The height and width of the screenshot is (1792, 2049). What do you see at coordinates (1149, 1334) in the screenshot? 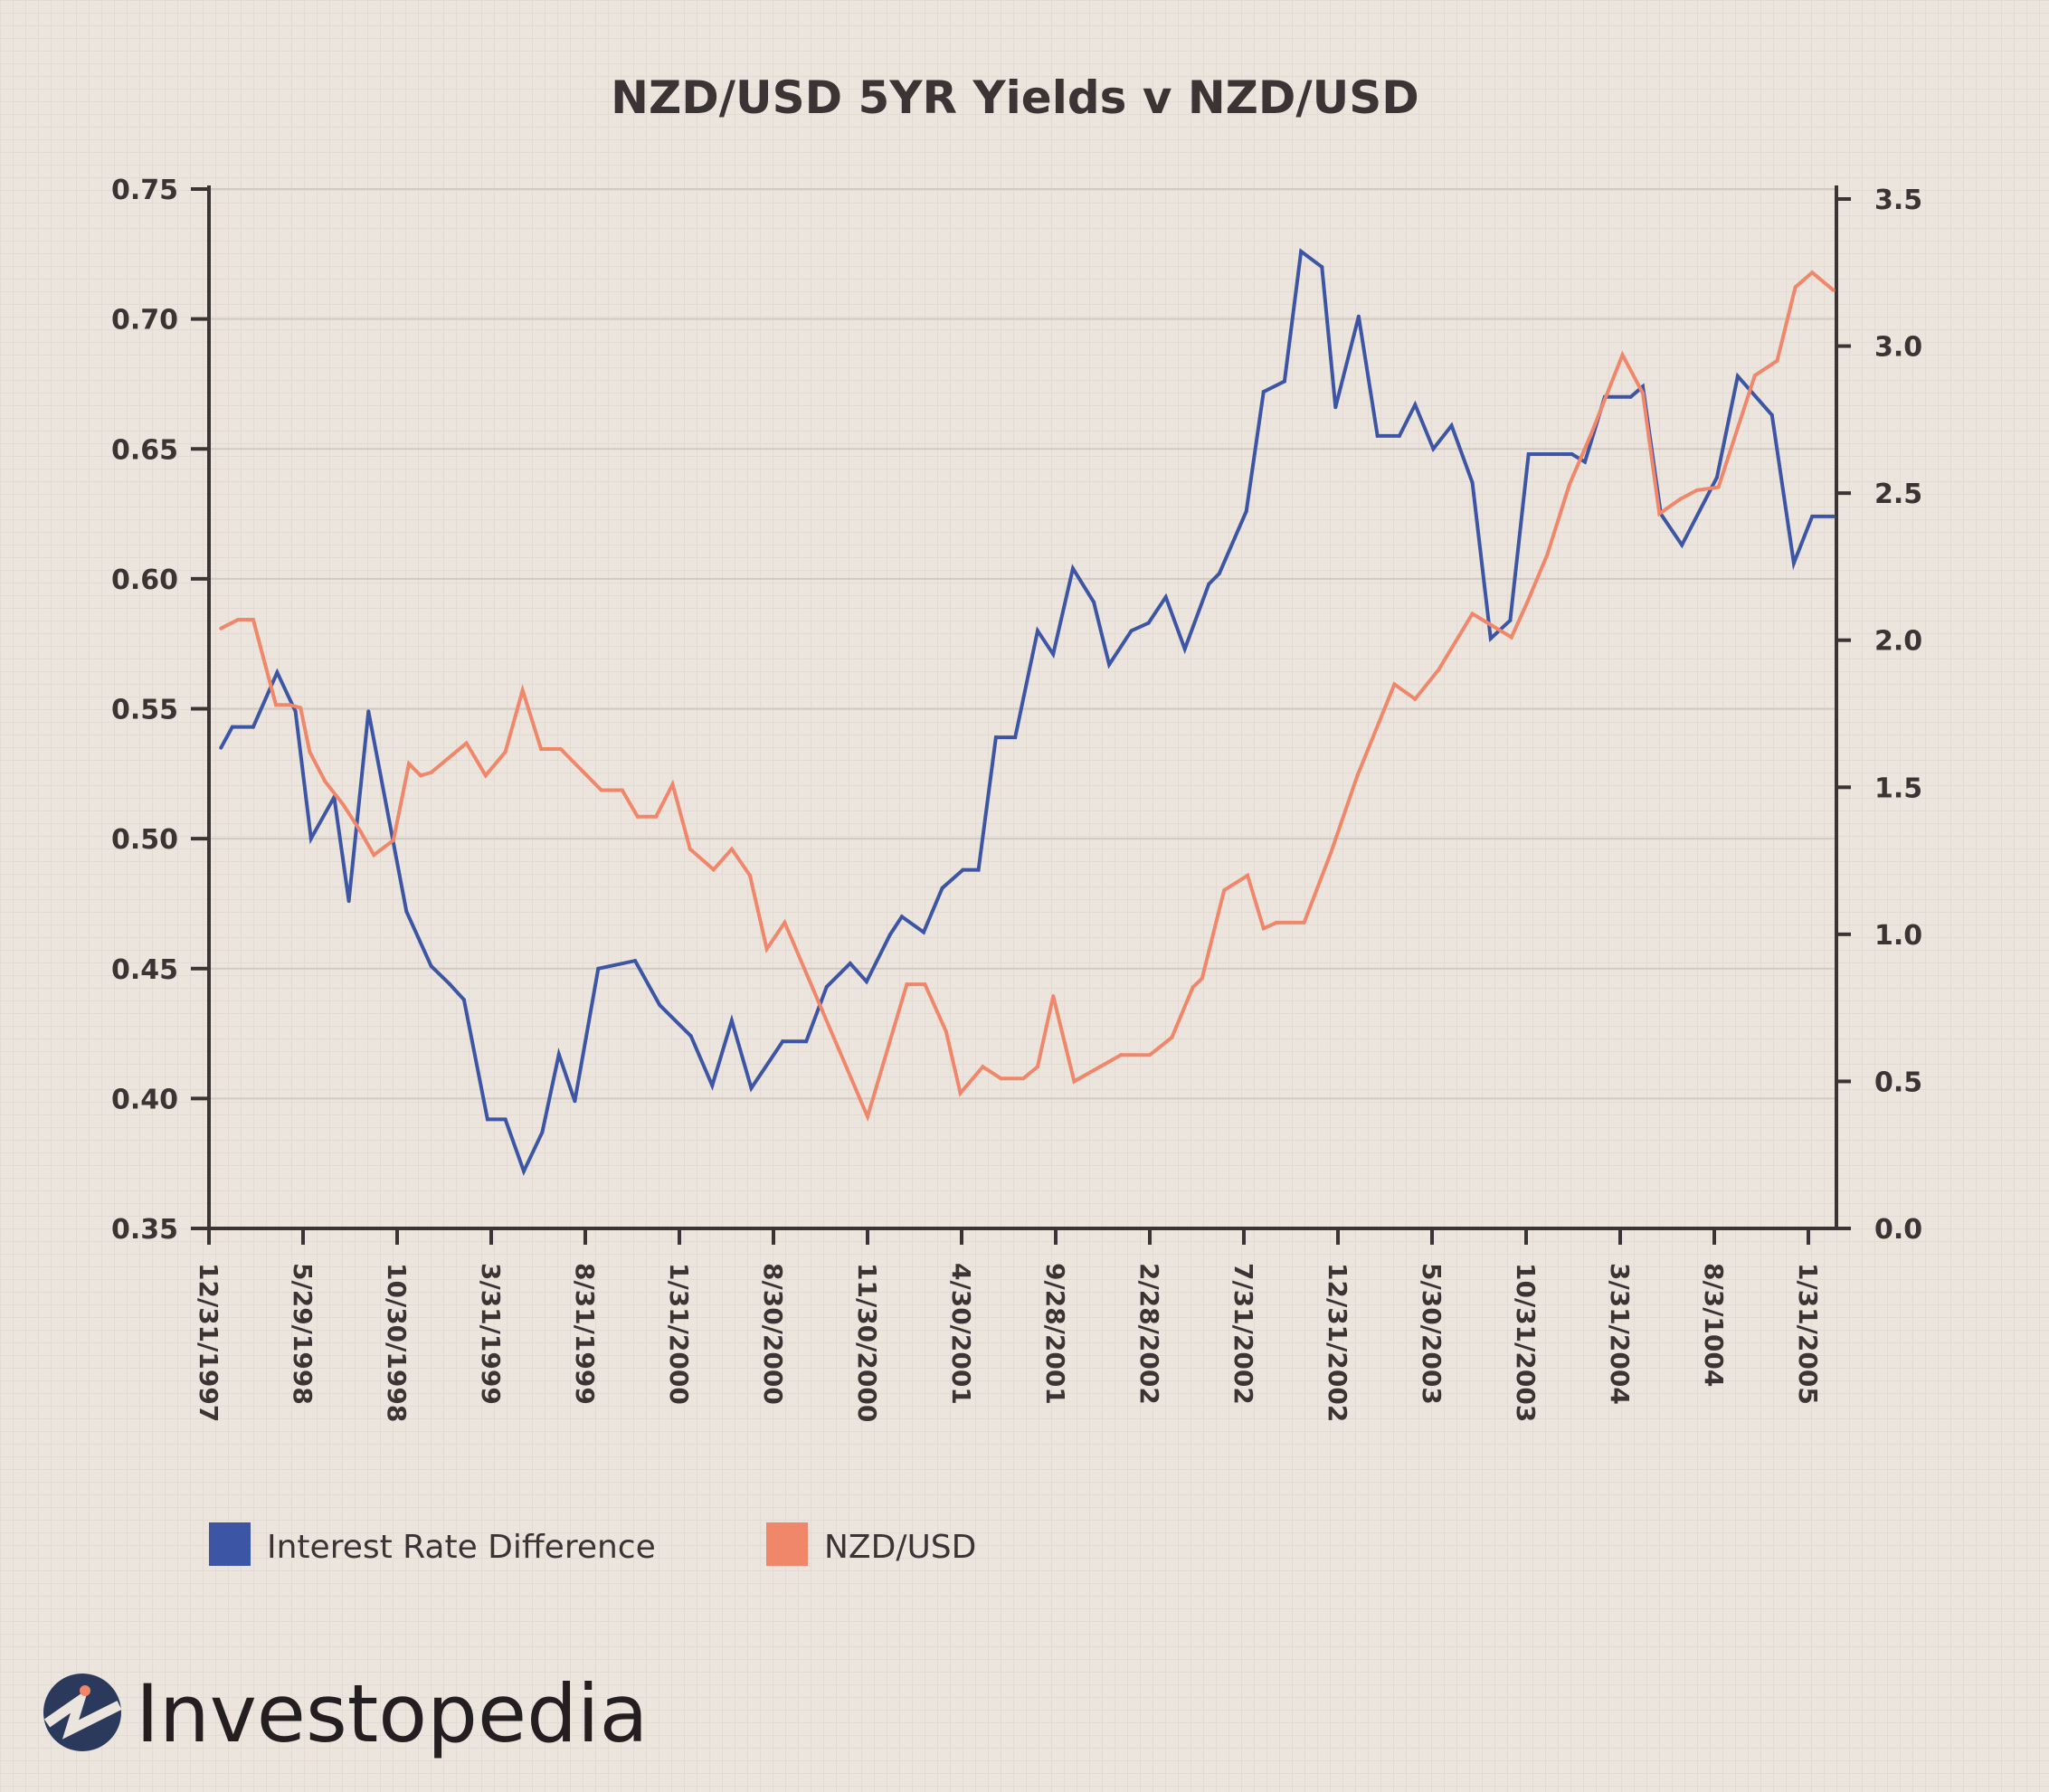
I see `x-tick-label: 2/28/2002` at bounding box center [1149, 1334].